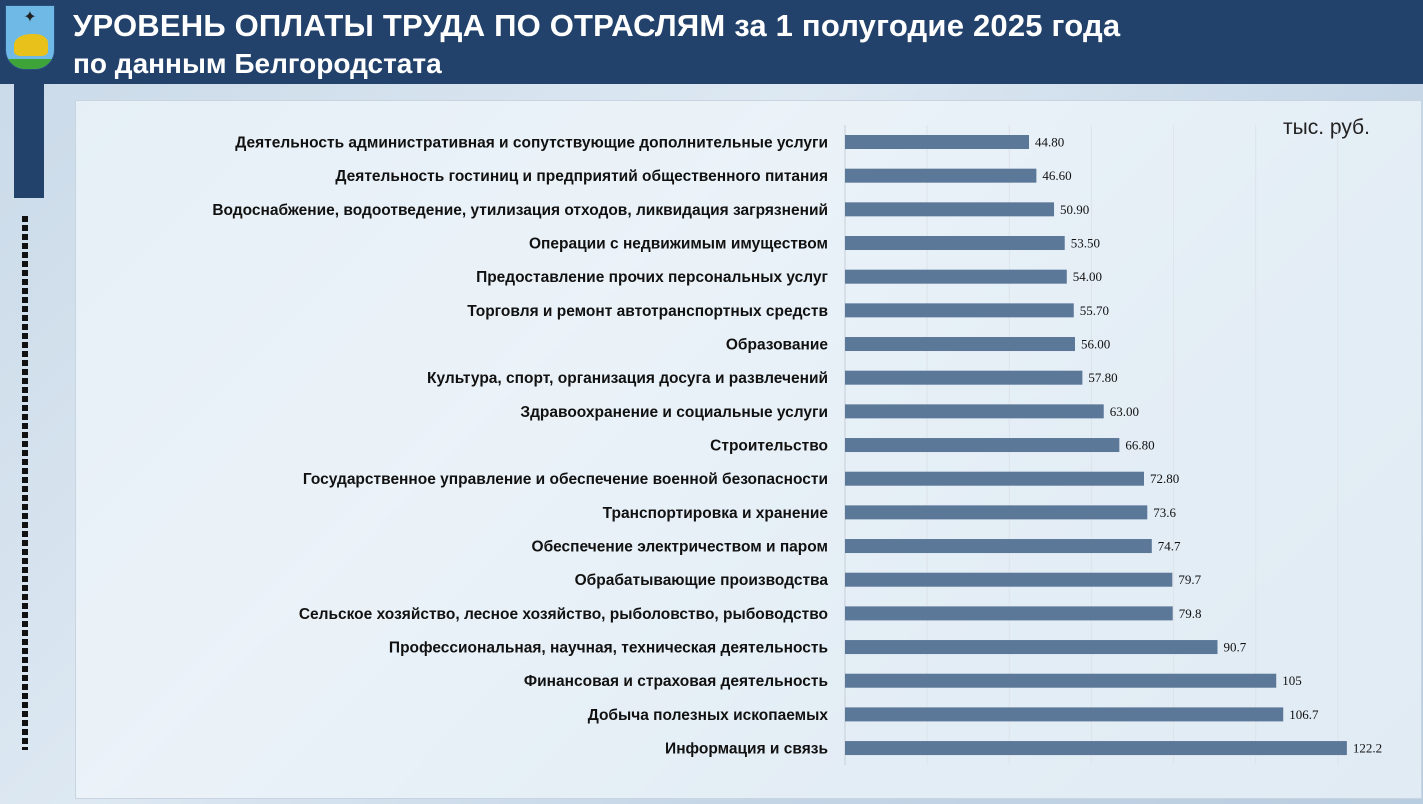 The image size is (1423, 804). I want to click on value-label: 90.7, so click(1235, 647).